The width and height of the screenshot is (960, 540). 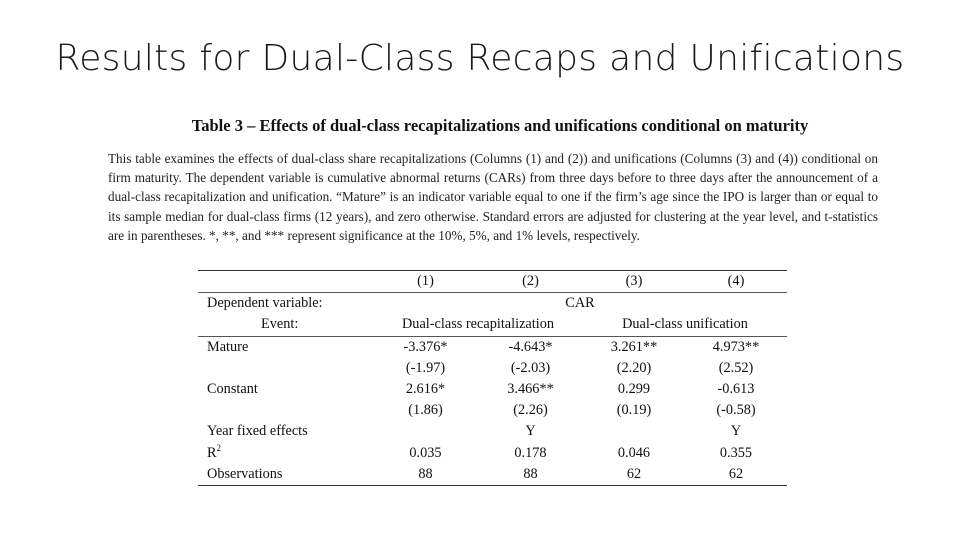 I want to click on coefficient-cell: -3.376*, so click(x=425, y=346).